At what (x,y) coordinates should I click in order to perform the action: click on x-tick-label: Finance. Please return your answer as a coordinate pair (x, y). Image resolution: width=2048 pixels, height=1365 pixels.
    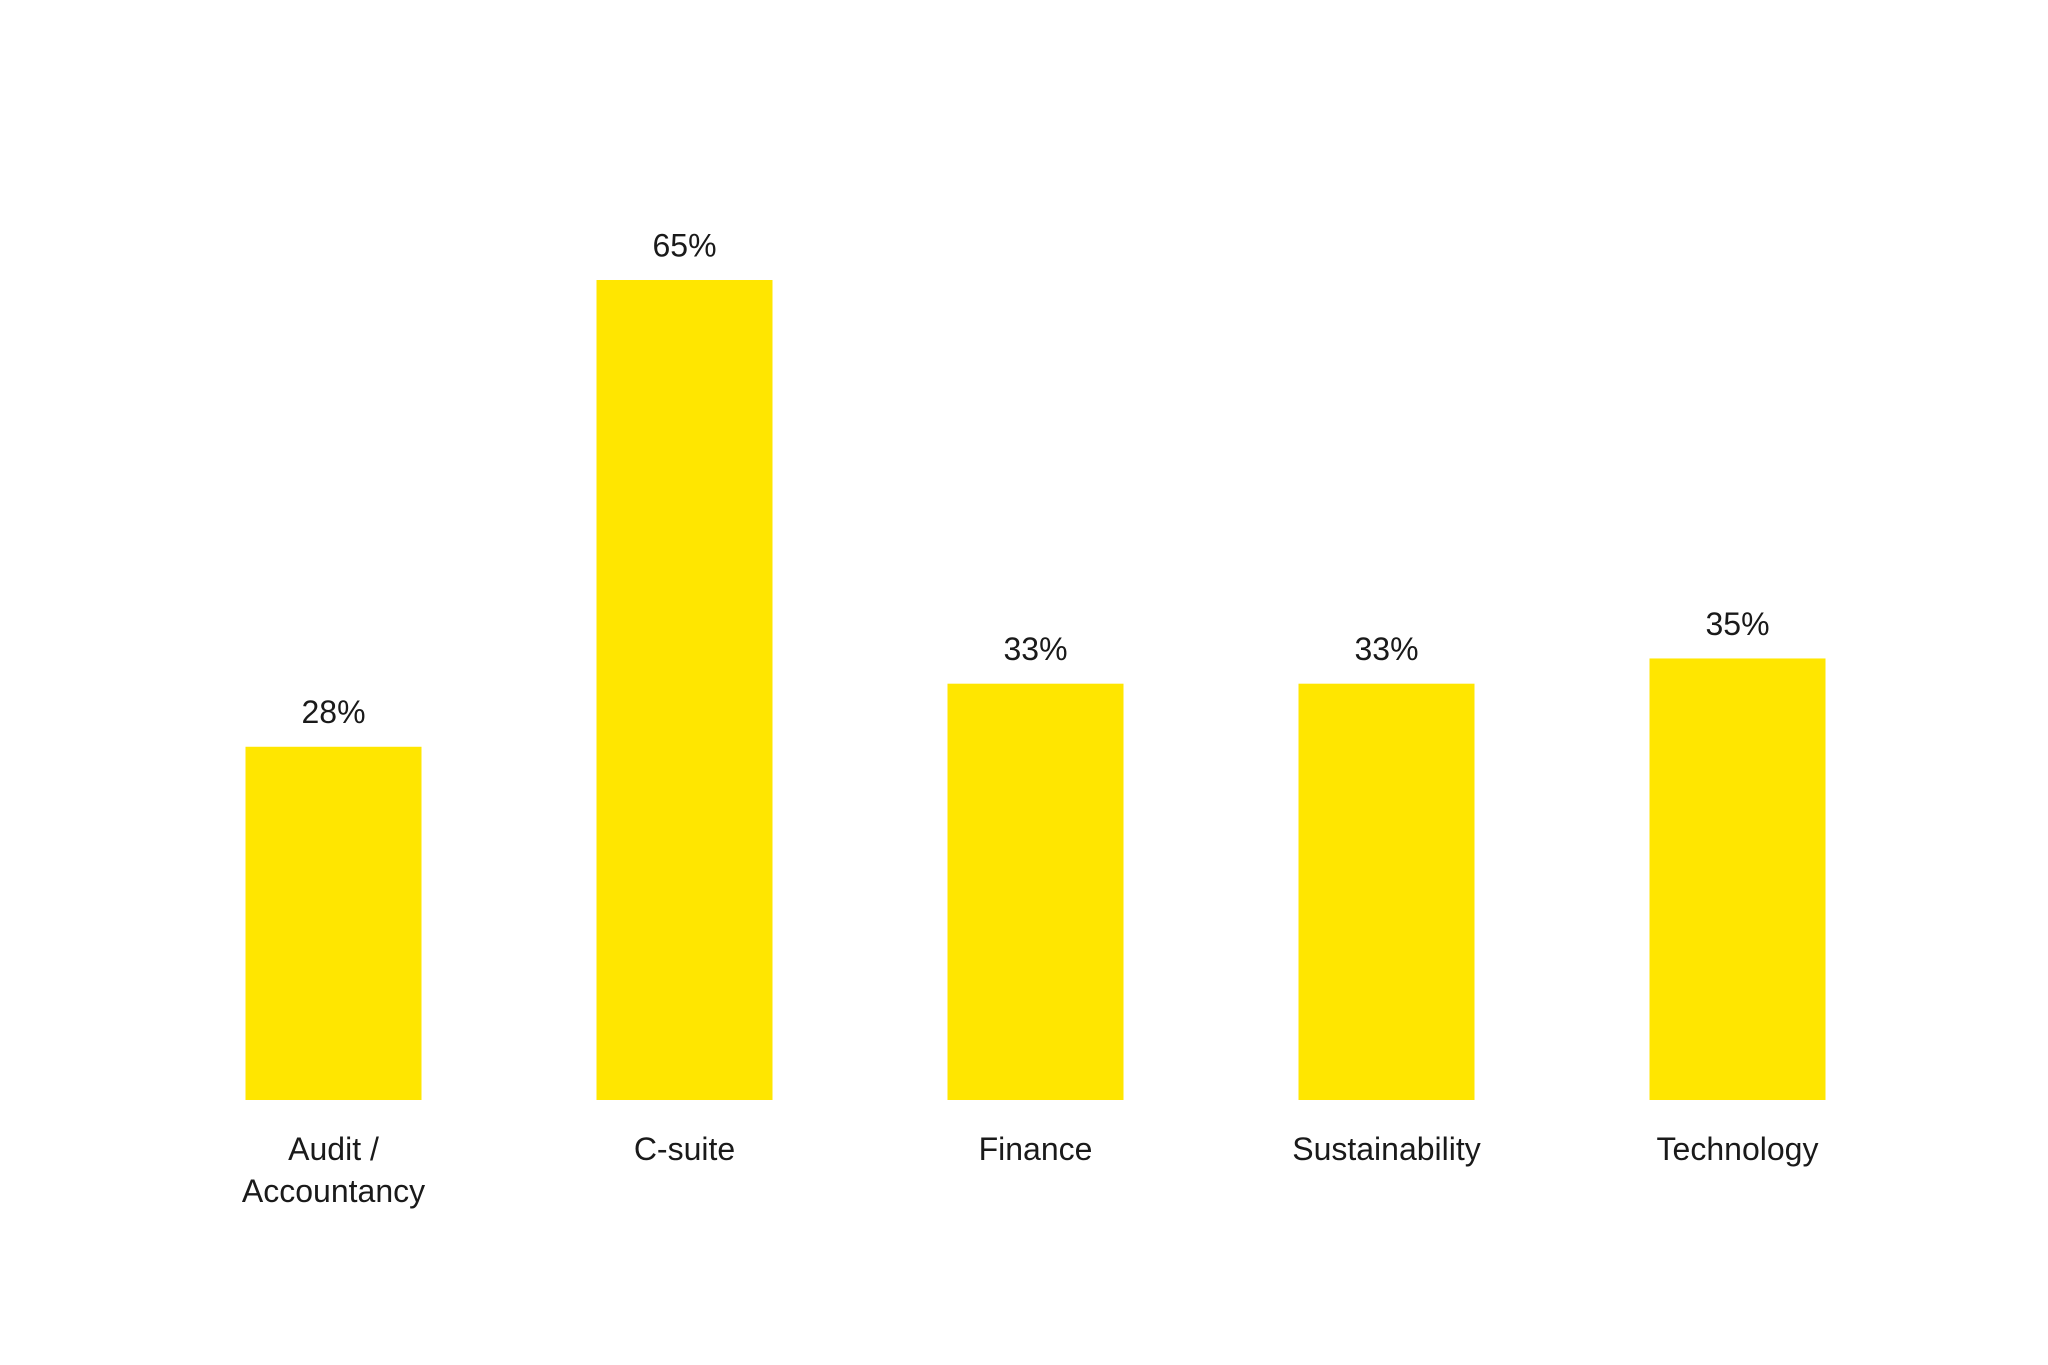
    Looking at the image, I should click on (1035, 1149).